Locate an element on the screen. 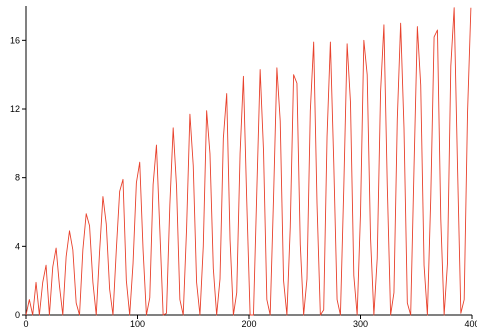  y-tick-label-16: 16 is located at coordinates (15, 40).